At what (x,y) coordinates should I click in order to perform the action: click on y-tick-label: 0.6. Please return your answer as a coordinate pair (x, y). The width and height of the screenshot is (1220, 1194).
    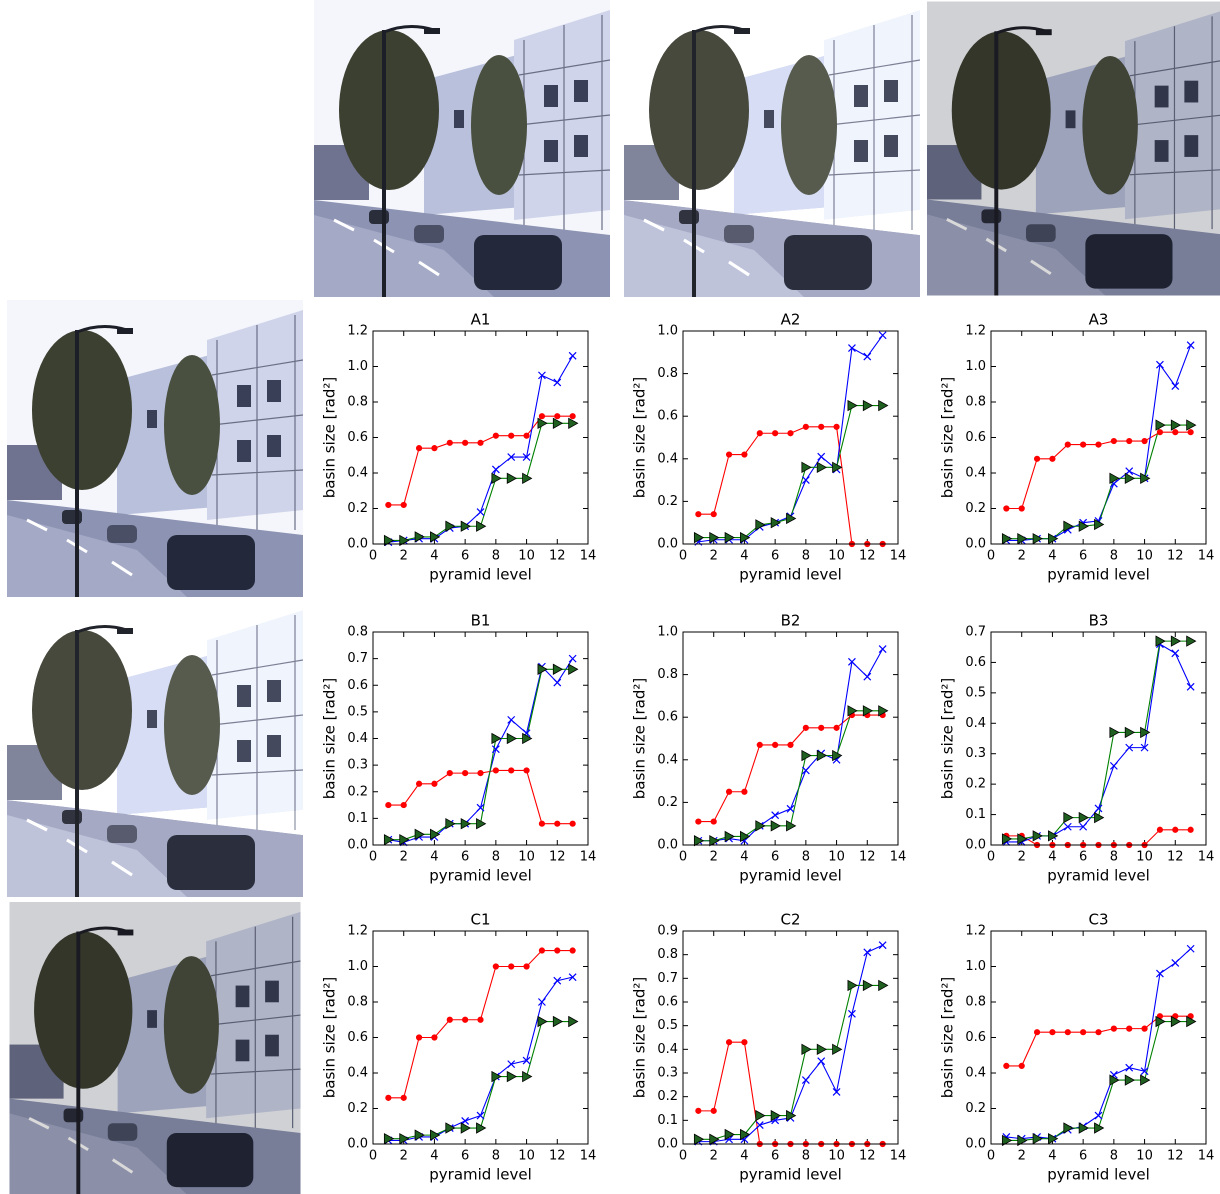
    Looking at the image, I should click on (667, 717).